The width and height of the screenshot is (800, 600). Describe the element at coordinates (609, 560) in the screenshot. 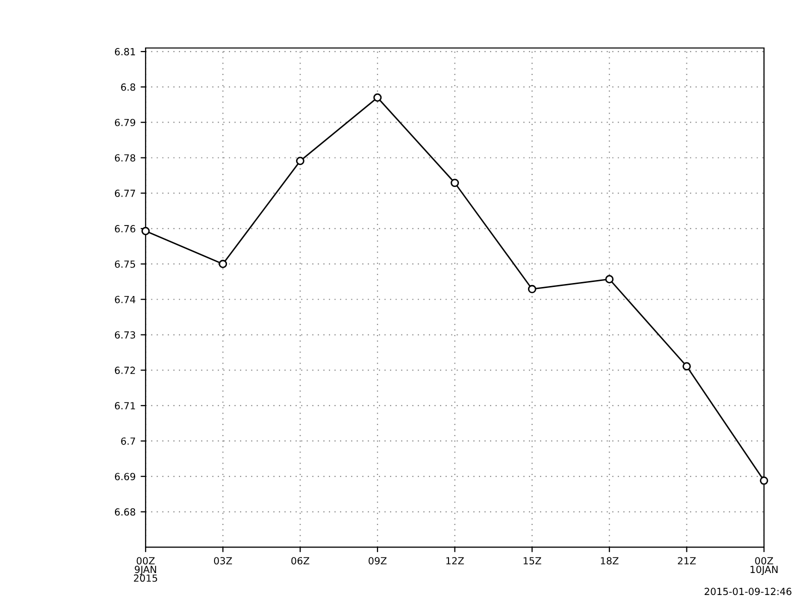

I see `x-tick-label: 18Z` at that location.